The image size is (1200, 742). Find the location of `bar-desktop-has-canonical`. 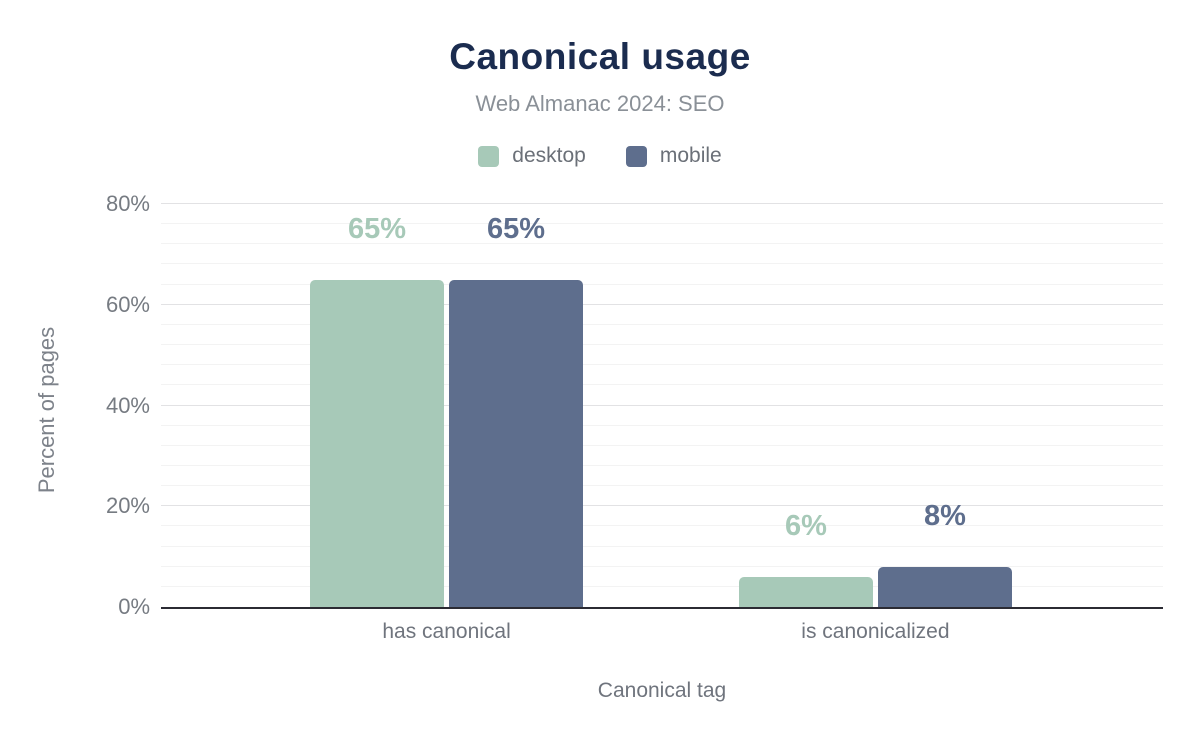

bar-desktop-has-canonical is located at coordinates (377, 443).